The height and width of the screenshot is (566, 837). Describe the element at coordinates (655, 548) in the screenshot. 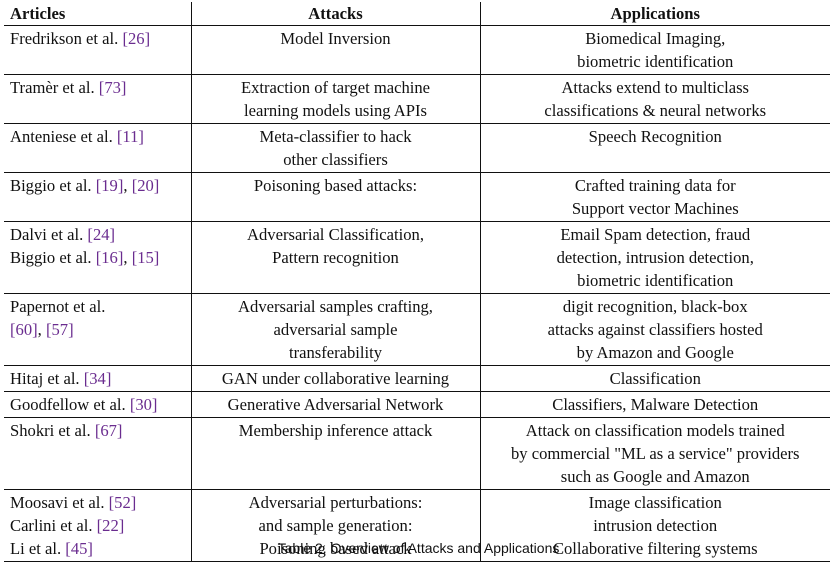

I see `application-line: Collaborative filtering systems` at that location.